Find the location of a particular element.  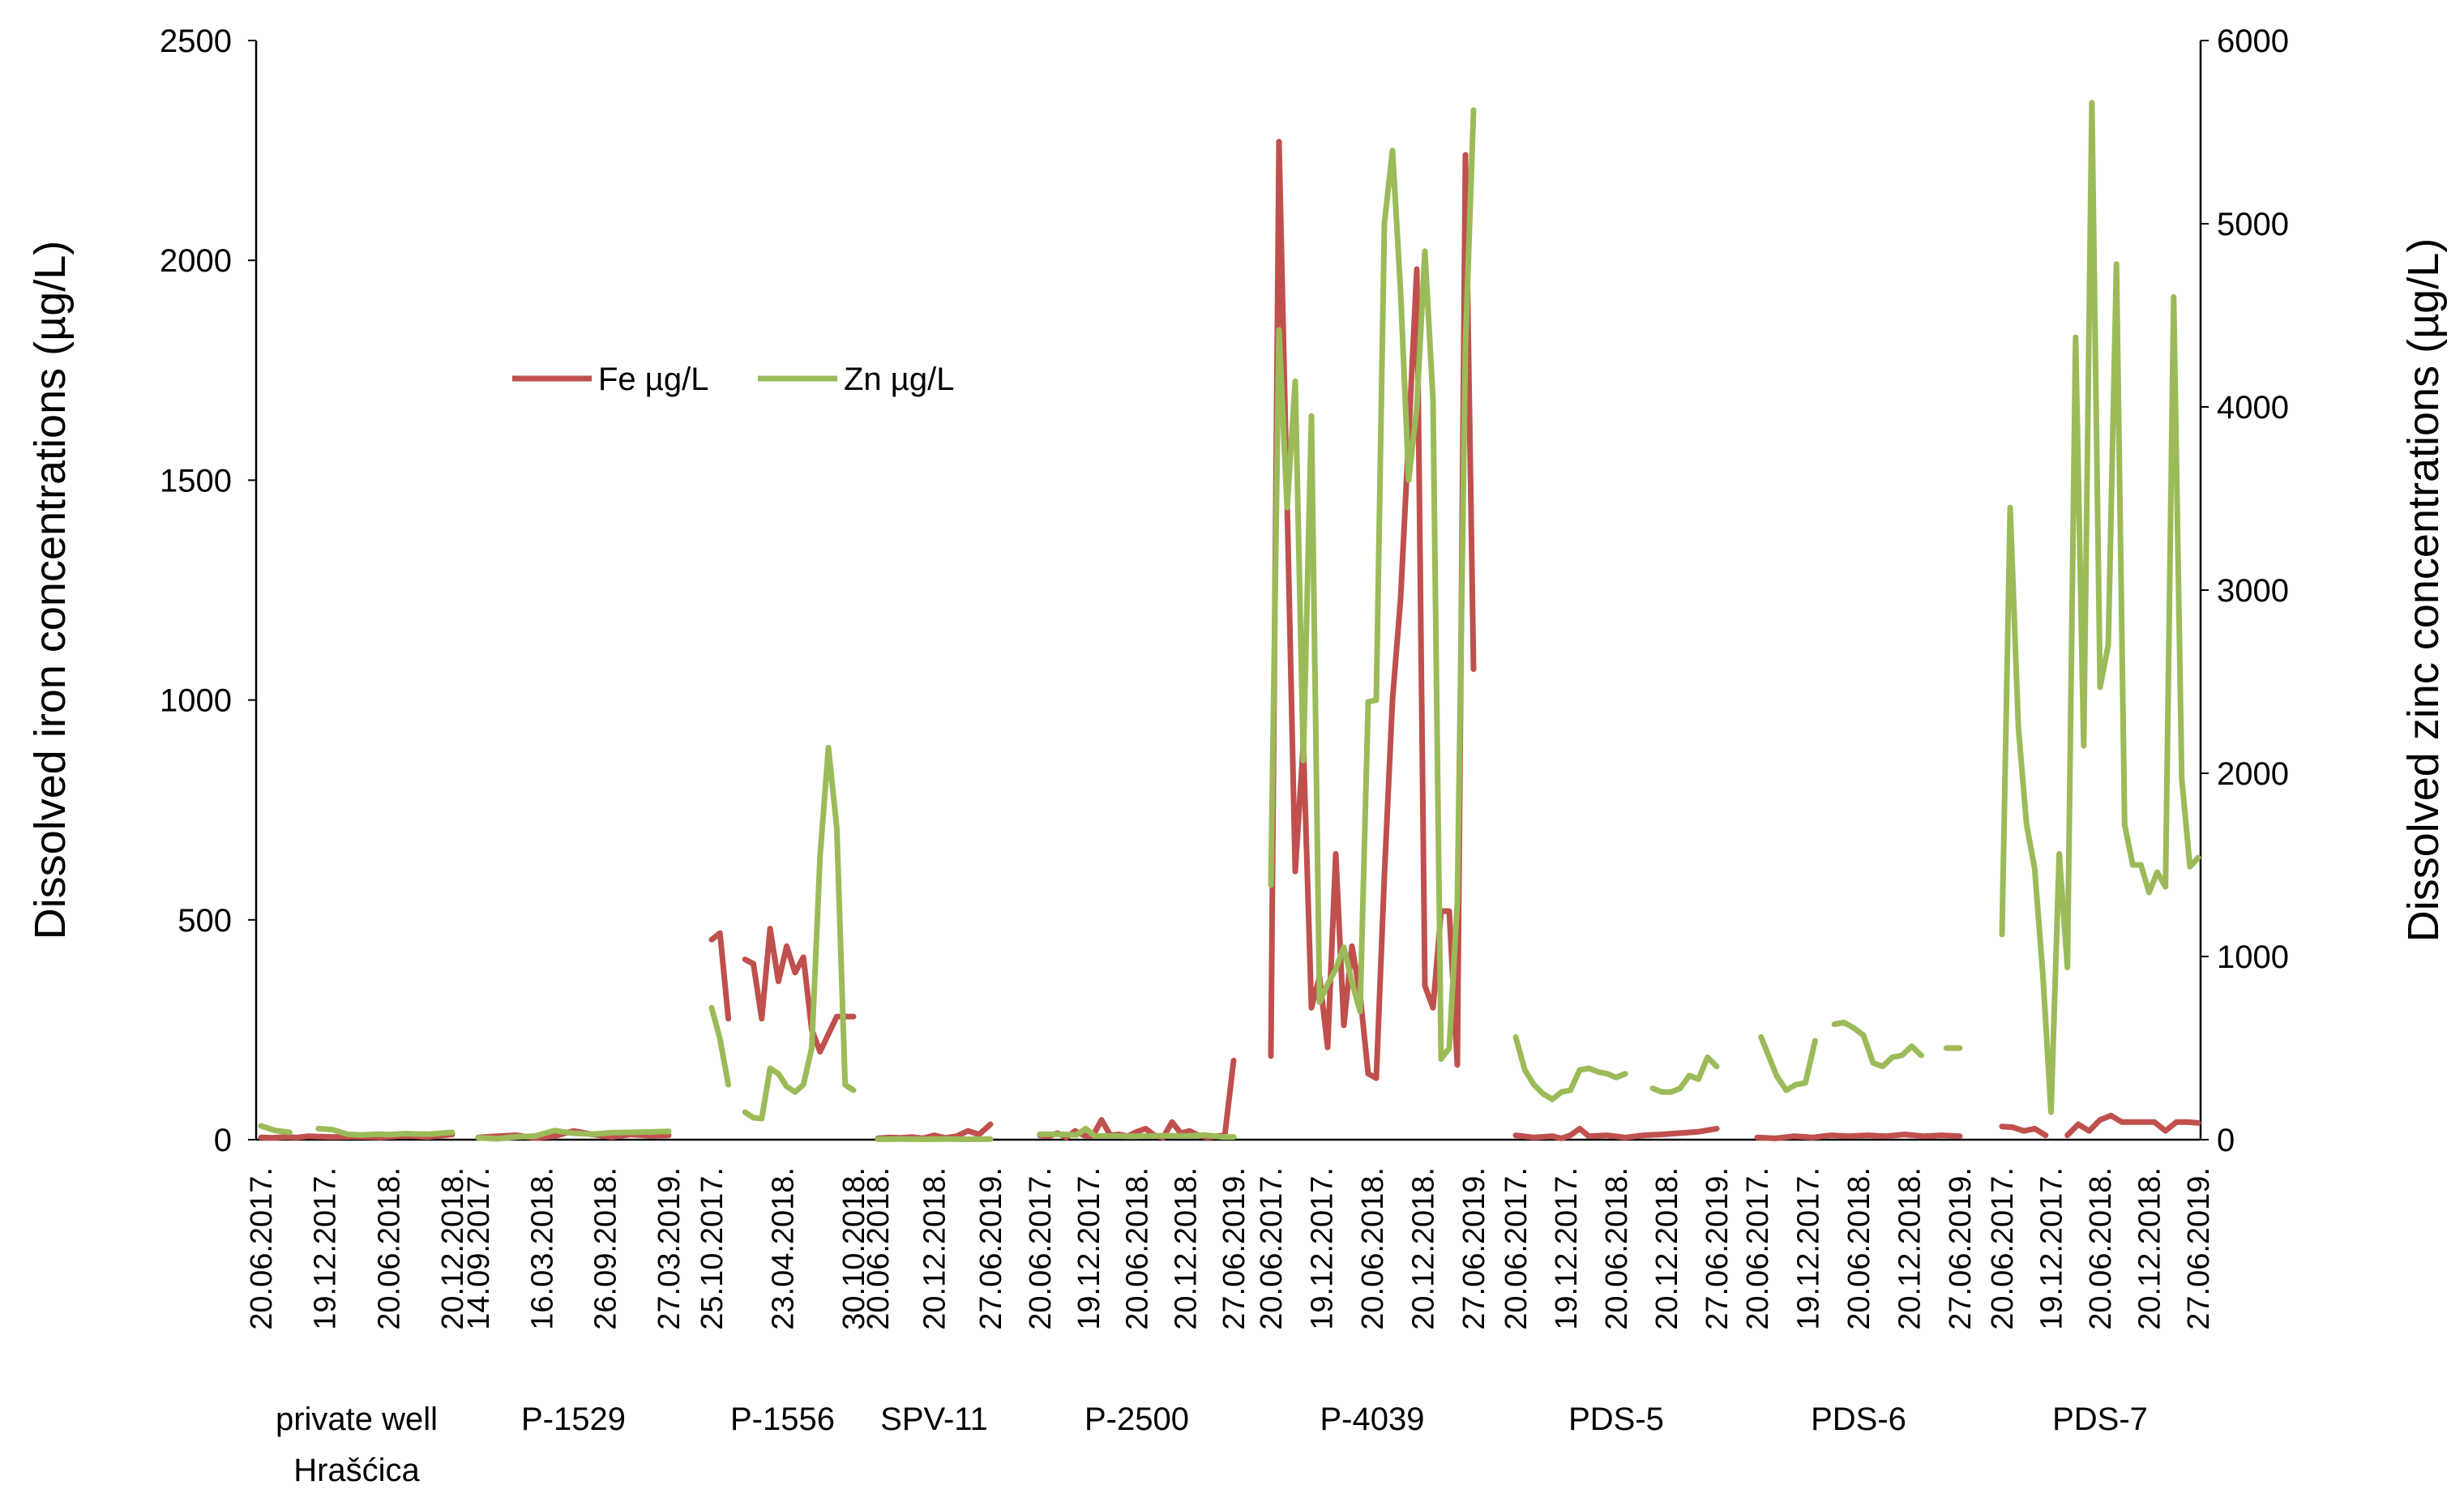

y-tick-label-right: 3000 is located at coordinates (2253, 591).